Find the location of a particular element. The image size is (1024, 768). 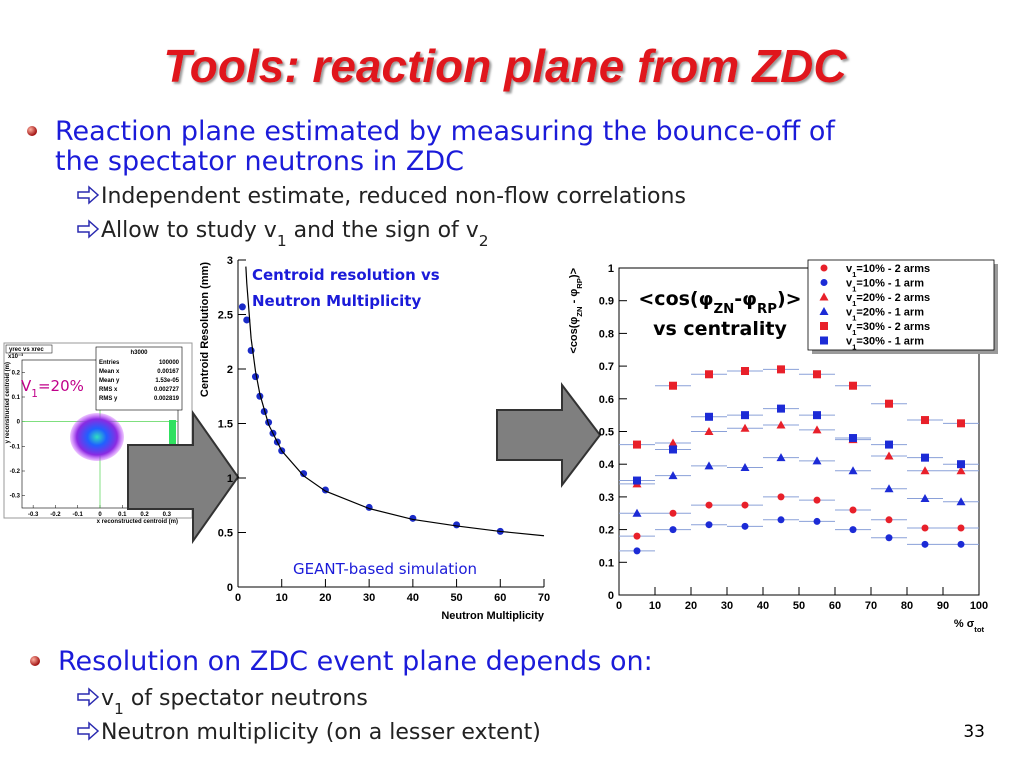

text-part: RP is located at coordinates (579, 283).